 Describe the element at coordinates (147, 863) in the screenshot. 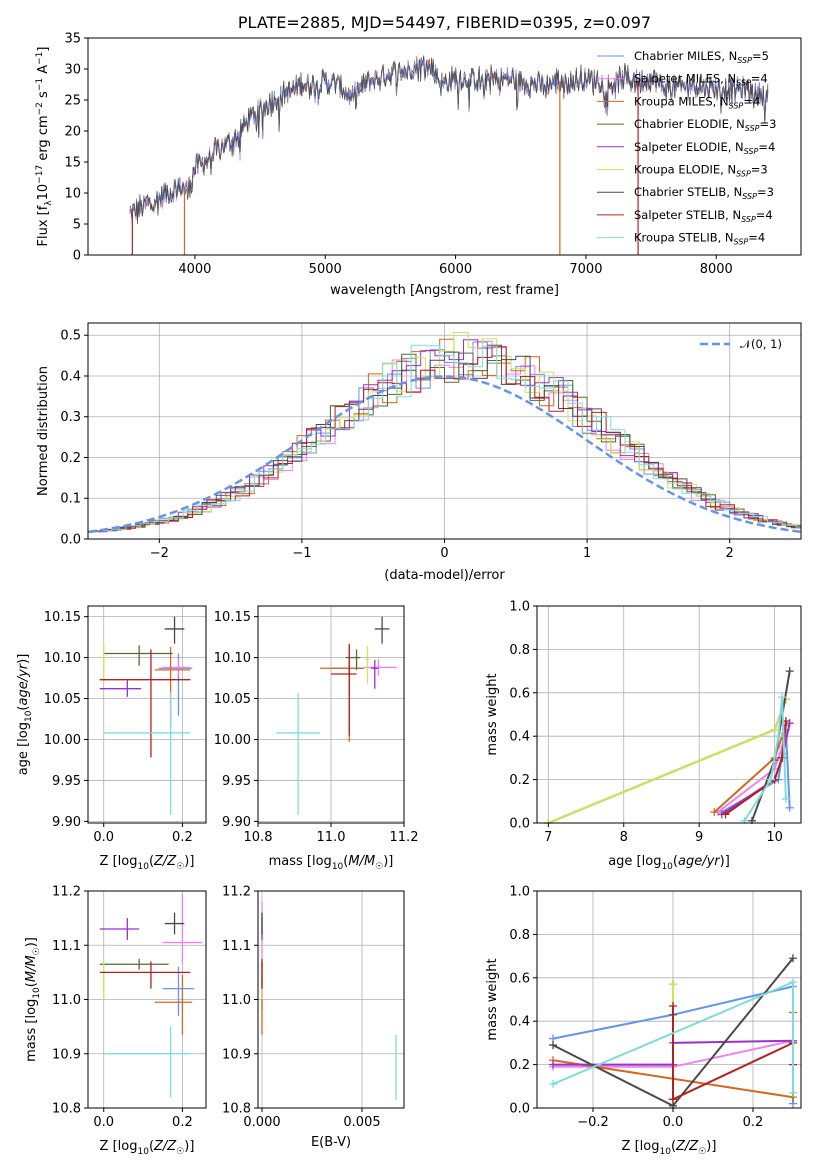

I see `age-vs-Z-xlabel: Z [log10(Z/Z☉)]` at that location.